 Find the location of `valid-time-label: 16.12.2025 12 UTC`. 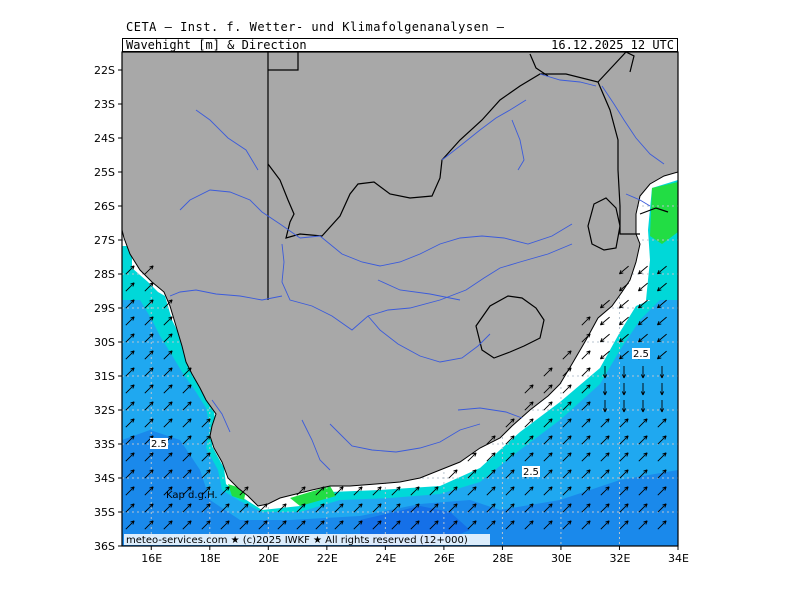

valid-time-label: 16.12.2025 12 UTC is located at coordinates (612, 45).